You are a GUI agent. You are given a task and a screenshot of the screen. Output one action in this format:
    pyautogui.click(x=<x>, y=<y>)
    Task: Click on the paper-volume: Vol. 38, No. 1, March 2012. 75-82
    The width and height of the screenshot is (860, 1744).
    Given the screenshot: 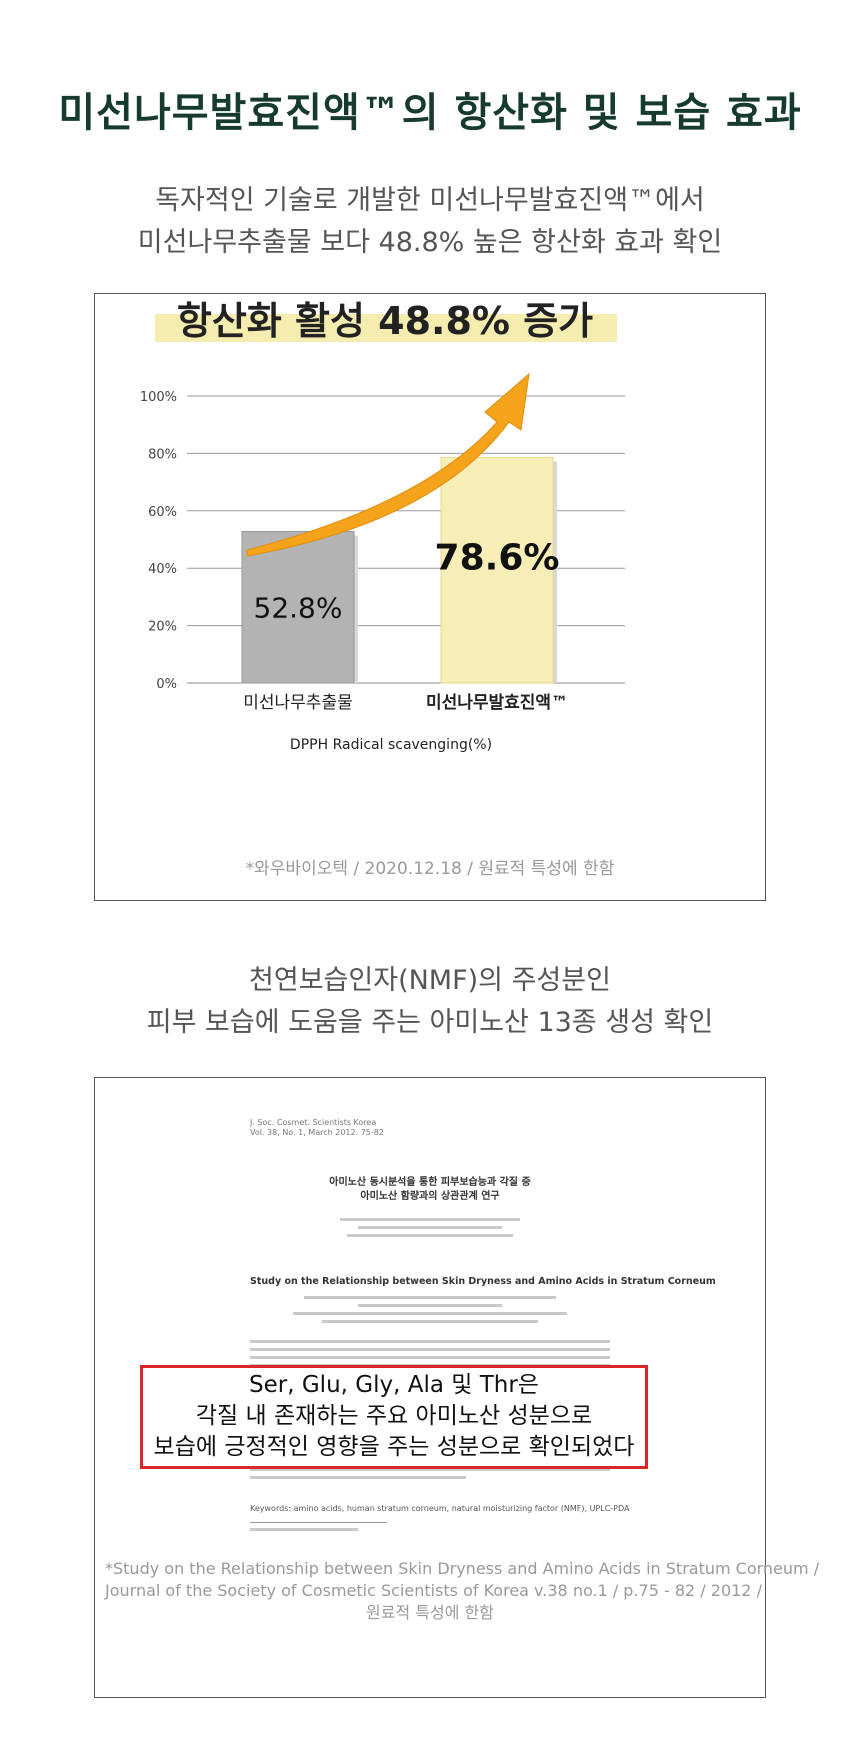 What is the action you would take?
    pyautogui.click(x=317, y=1132)
    